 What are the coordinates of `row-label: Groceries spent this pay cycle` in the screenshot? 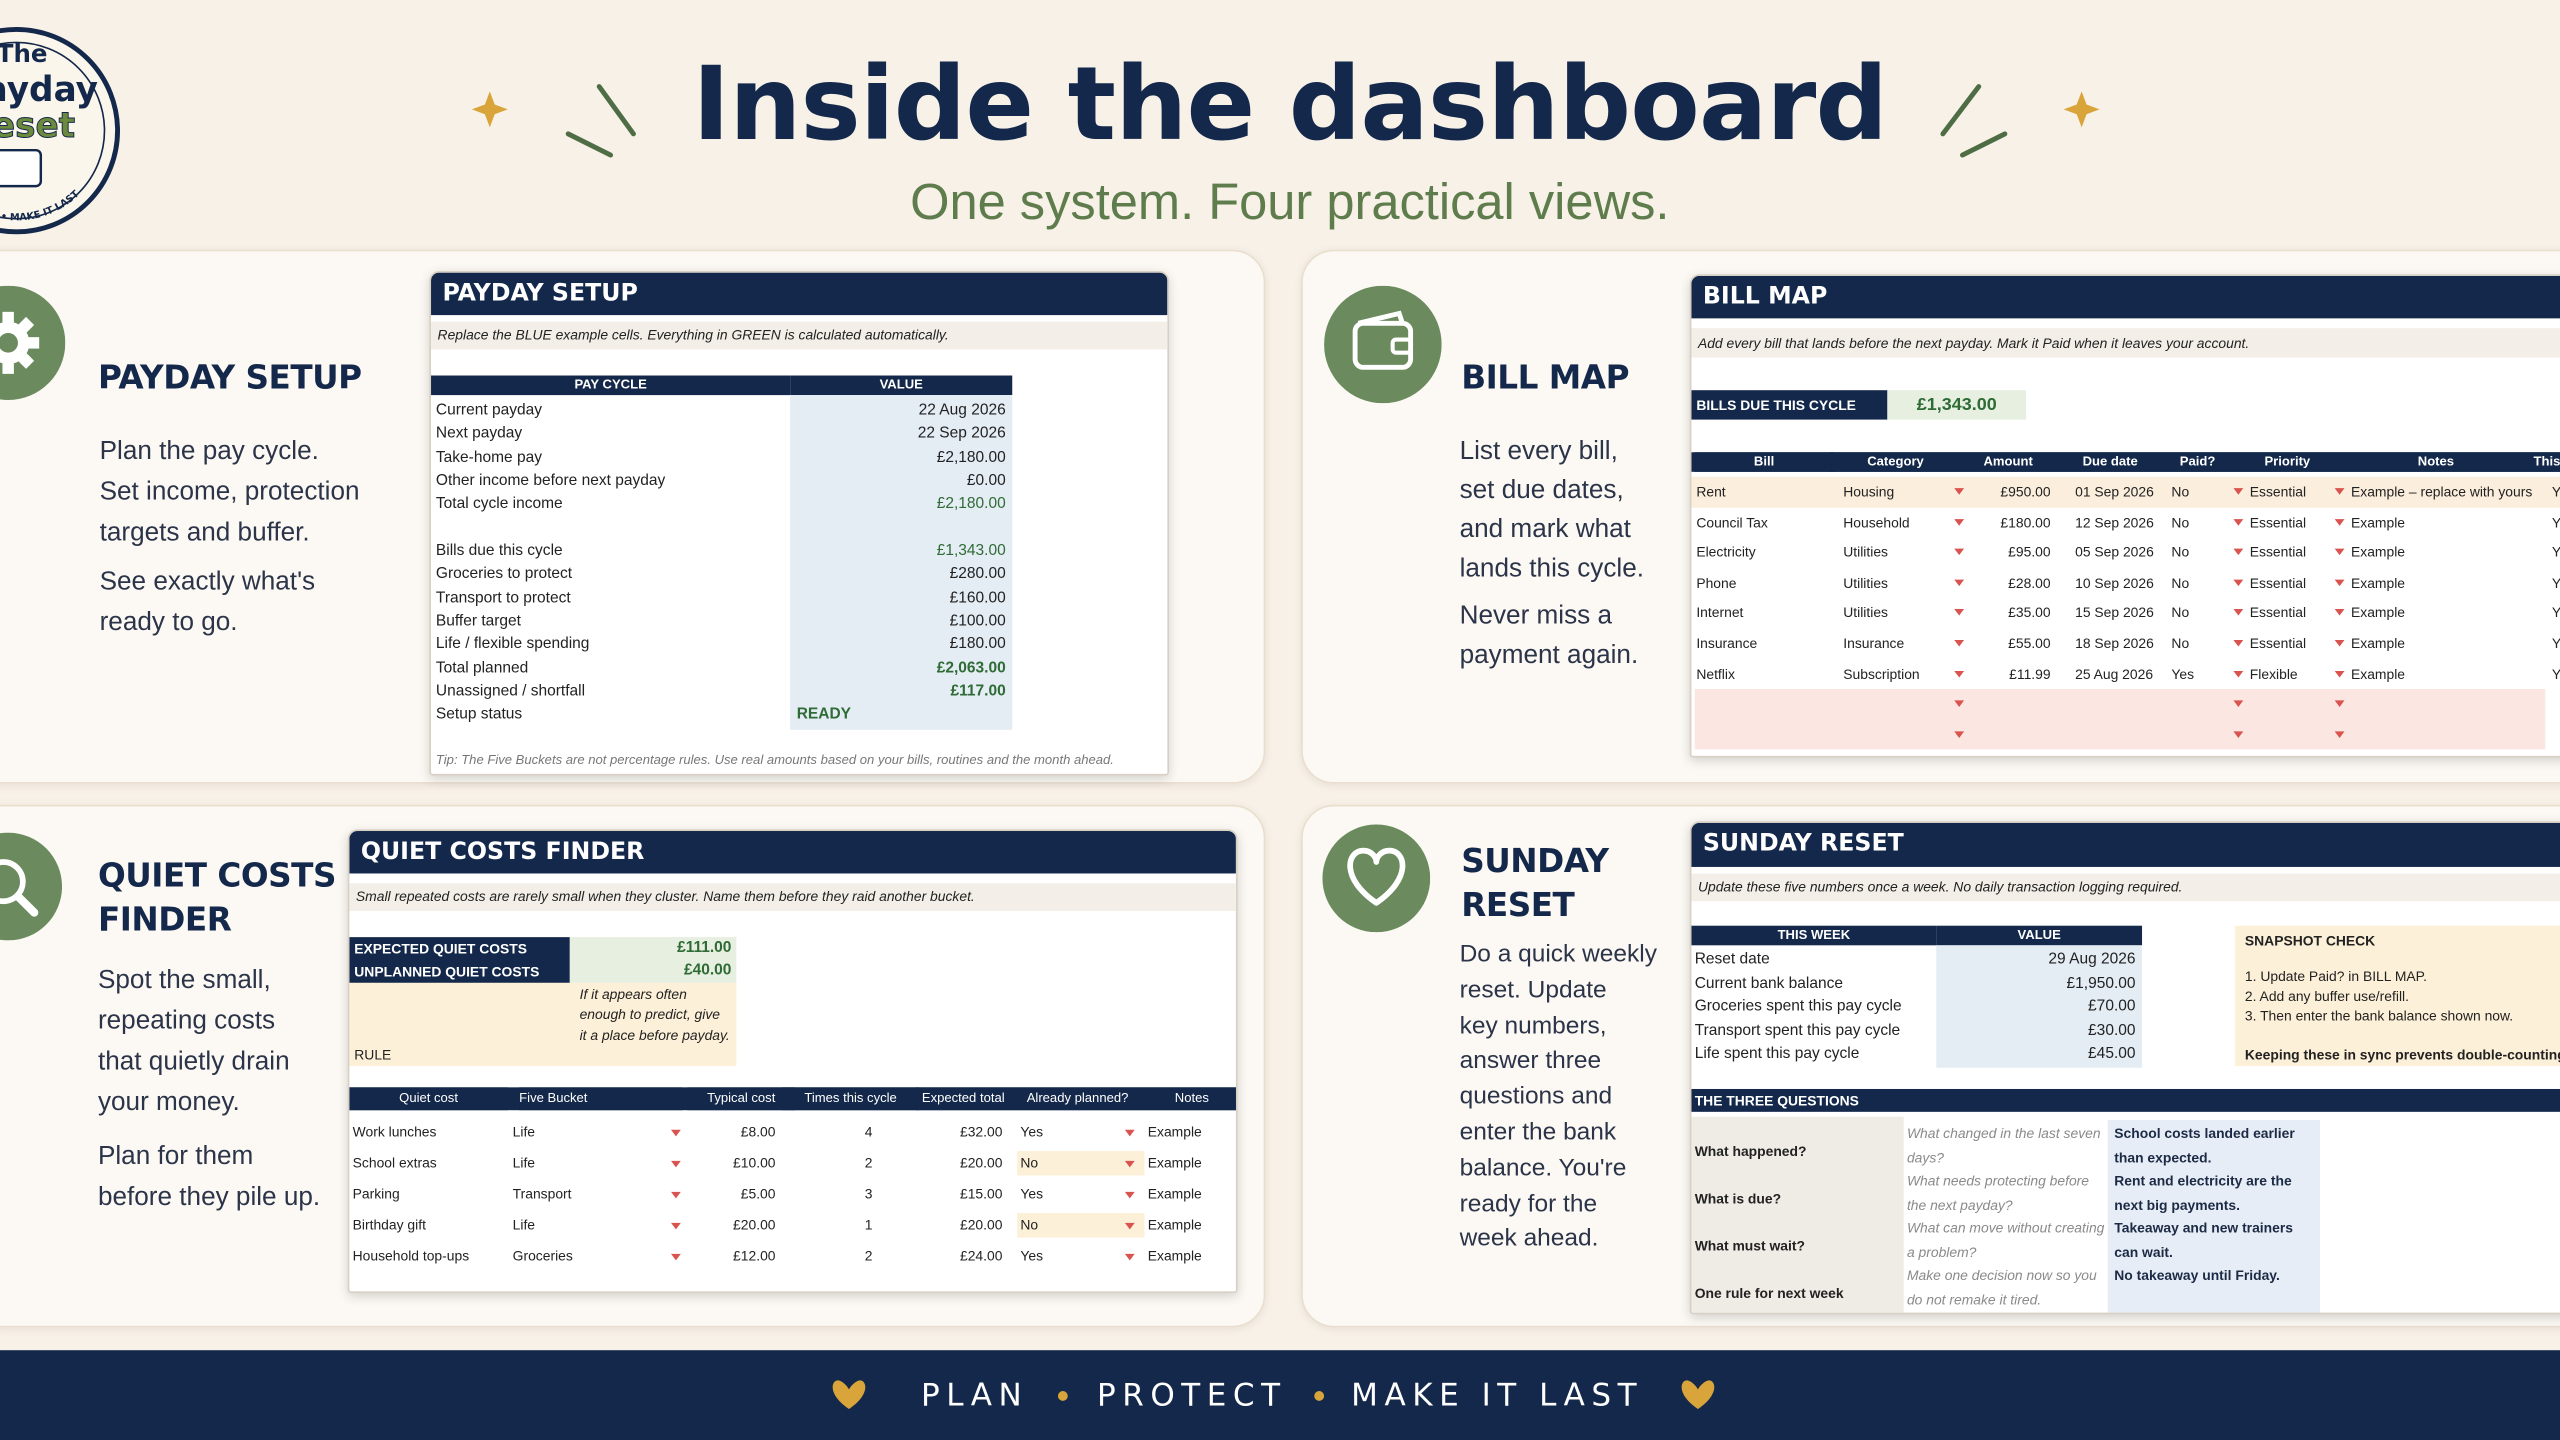 It's located at (1798, 1006).